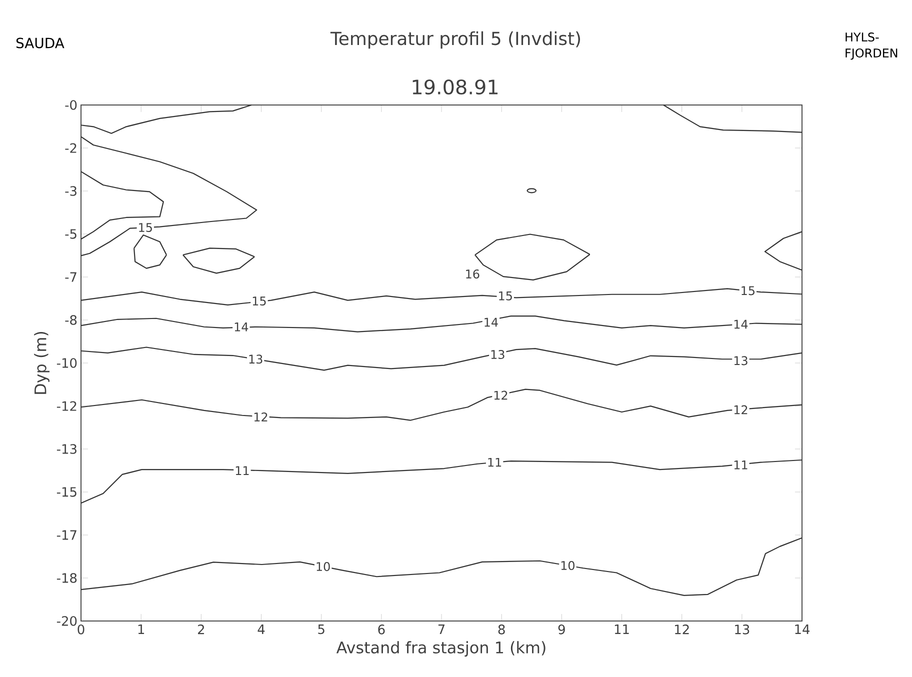 Image resolution: width=912 pixels, height=677 pixels. I want to click on y-tick-label: -20, so click(66, 621).